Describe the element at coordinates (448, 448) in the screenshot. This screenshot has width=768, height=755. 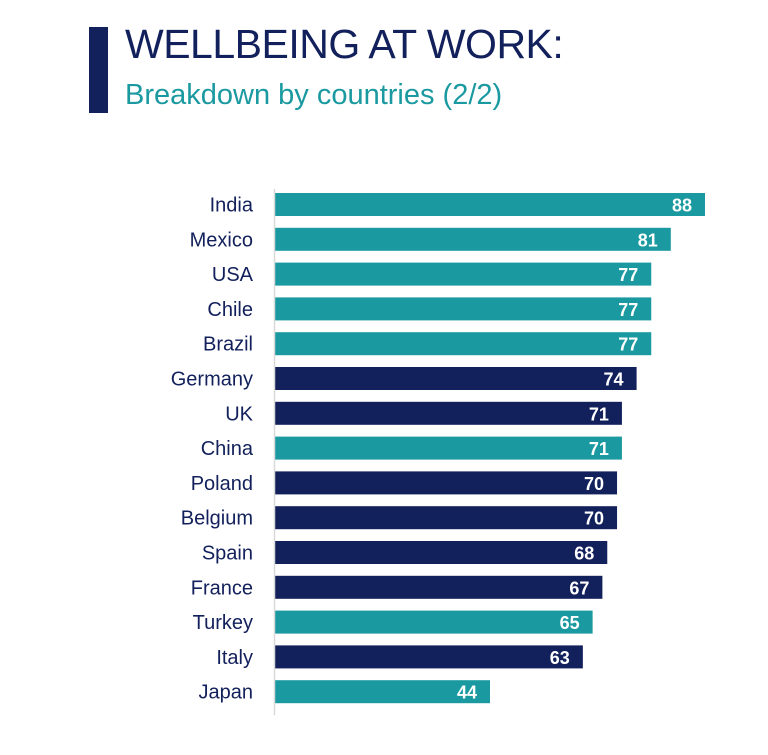
I see `bar-china` at that location.